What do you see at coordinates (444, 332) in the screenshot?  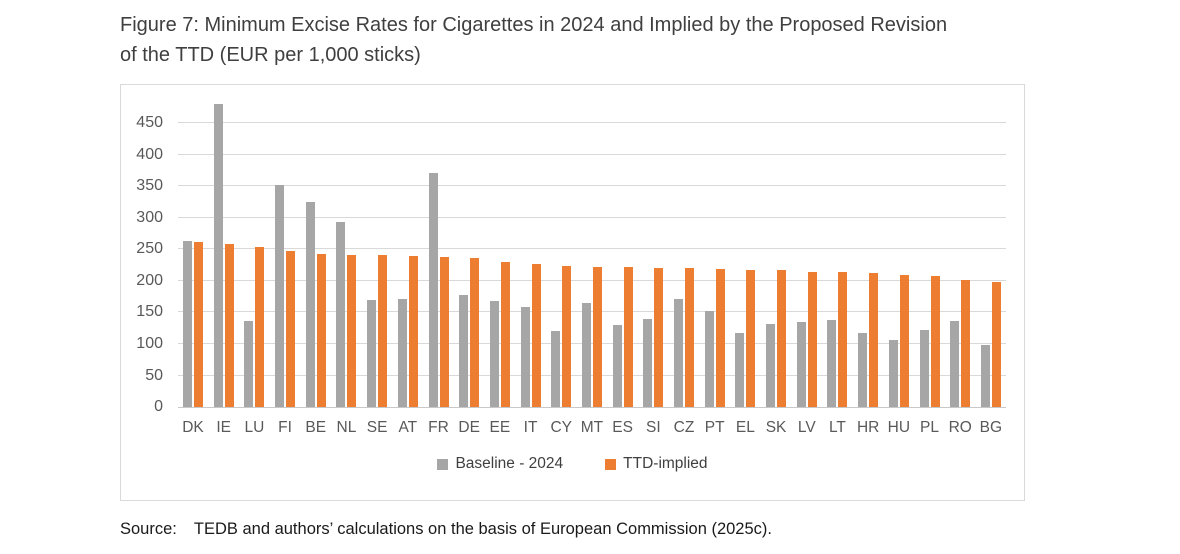 I see `bar-ttd-implied-FR` at bounding box center [444, 332].